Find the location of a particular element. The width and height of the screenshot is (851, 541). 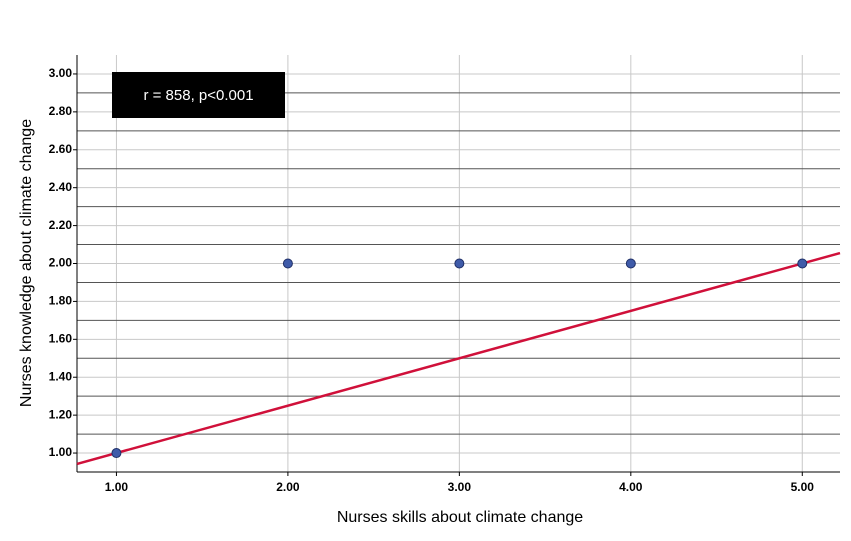

y-tick-label: 2.20 is located at coordinates (61, 225).